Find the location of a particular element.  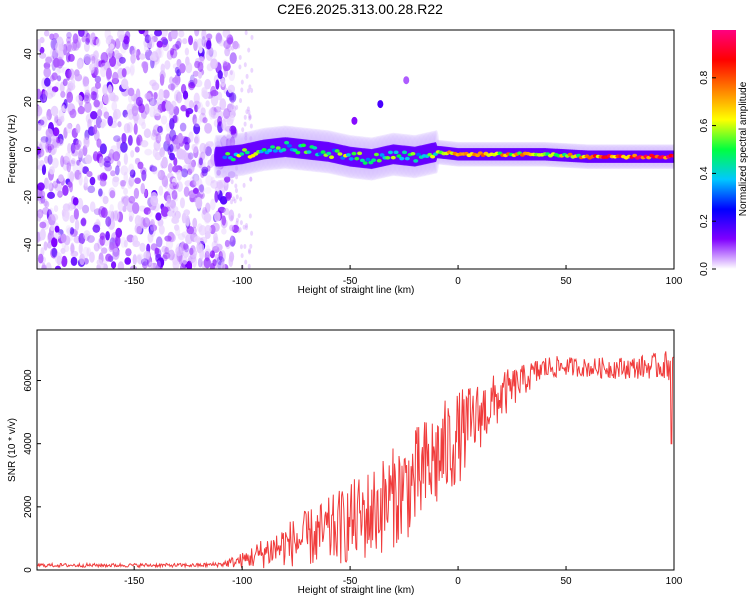

colorbar-tick-label: 0.6 is located at coordinates (704, 125).